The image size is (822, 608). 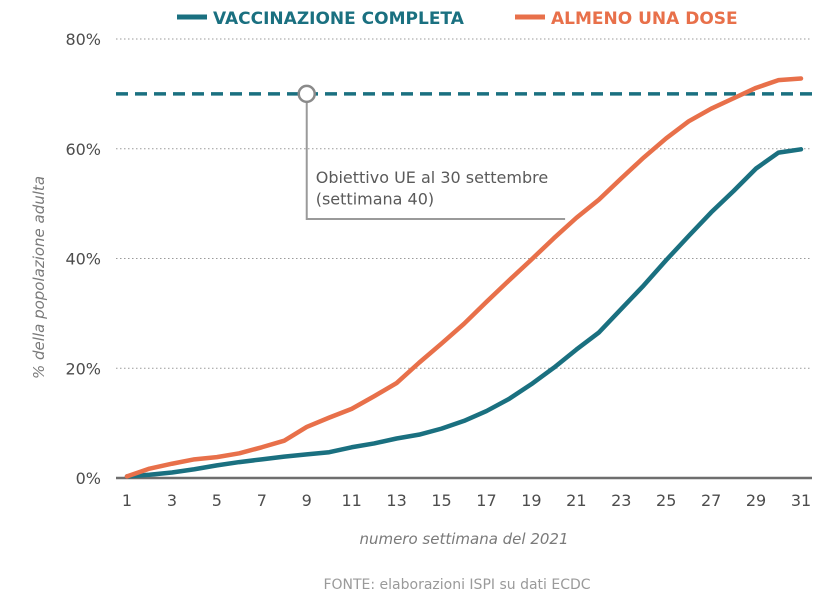 What do you see at coordinates (351, 500) in the screenshot?
I see `x-tick-label: 11` at bounding box center [351, 500].